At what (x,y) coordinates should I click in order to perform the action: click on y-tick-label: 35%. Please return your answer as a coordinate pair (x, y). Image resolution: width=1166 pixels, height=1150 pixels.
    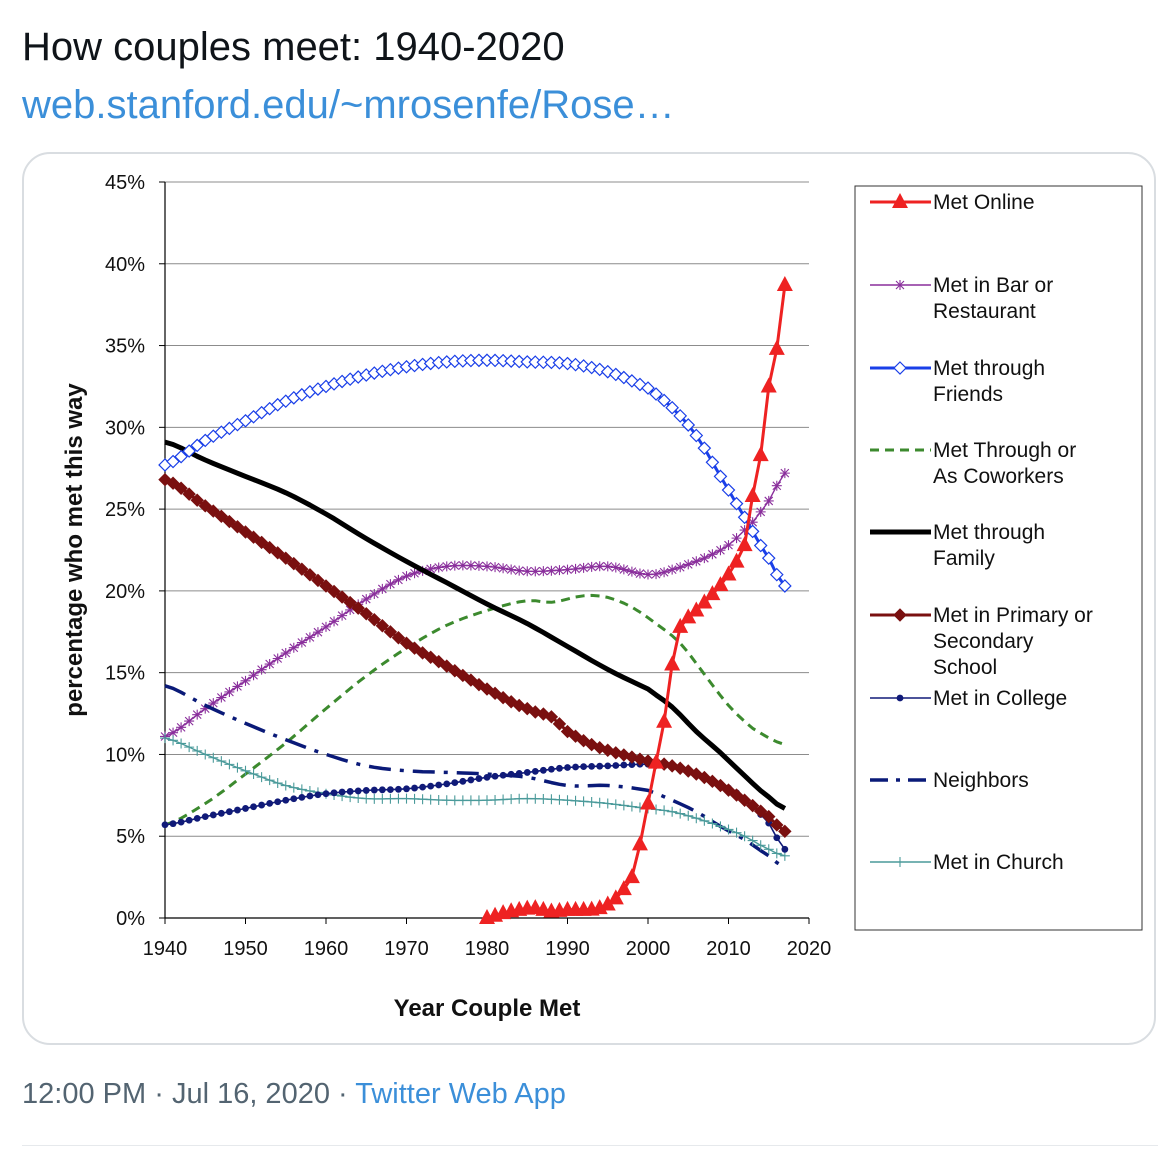
    Looking at the image, I should click on (125, 347).